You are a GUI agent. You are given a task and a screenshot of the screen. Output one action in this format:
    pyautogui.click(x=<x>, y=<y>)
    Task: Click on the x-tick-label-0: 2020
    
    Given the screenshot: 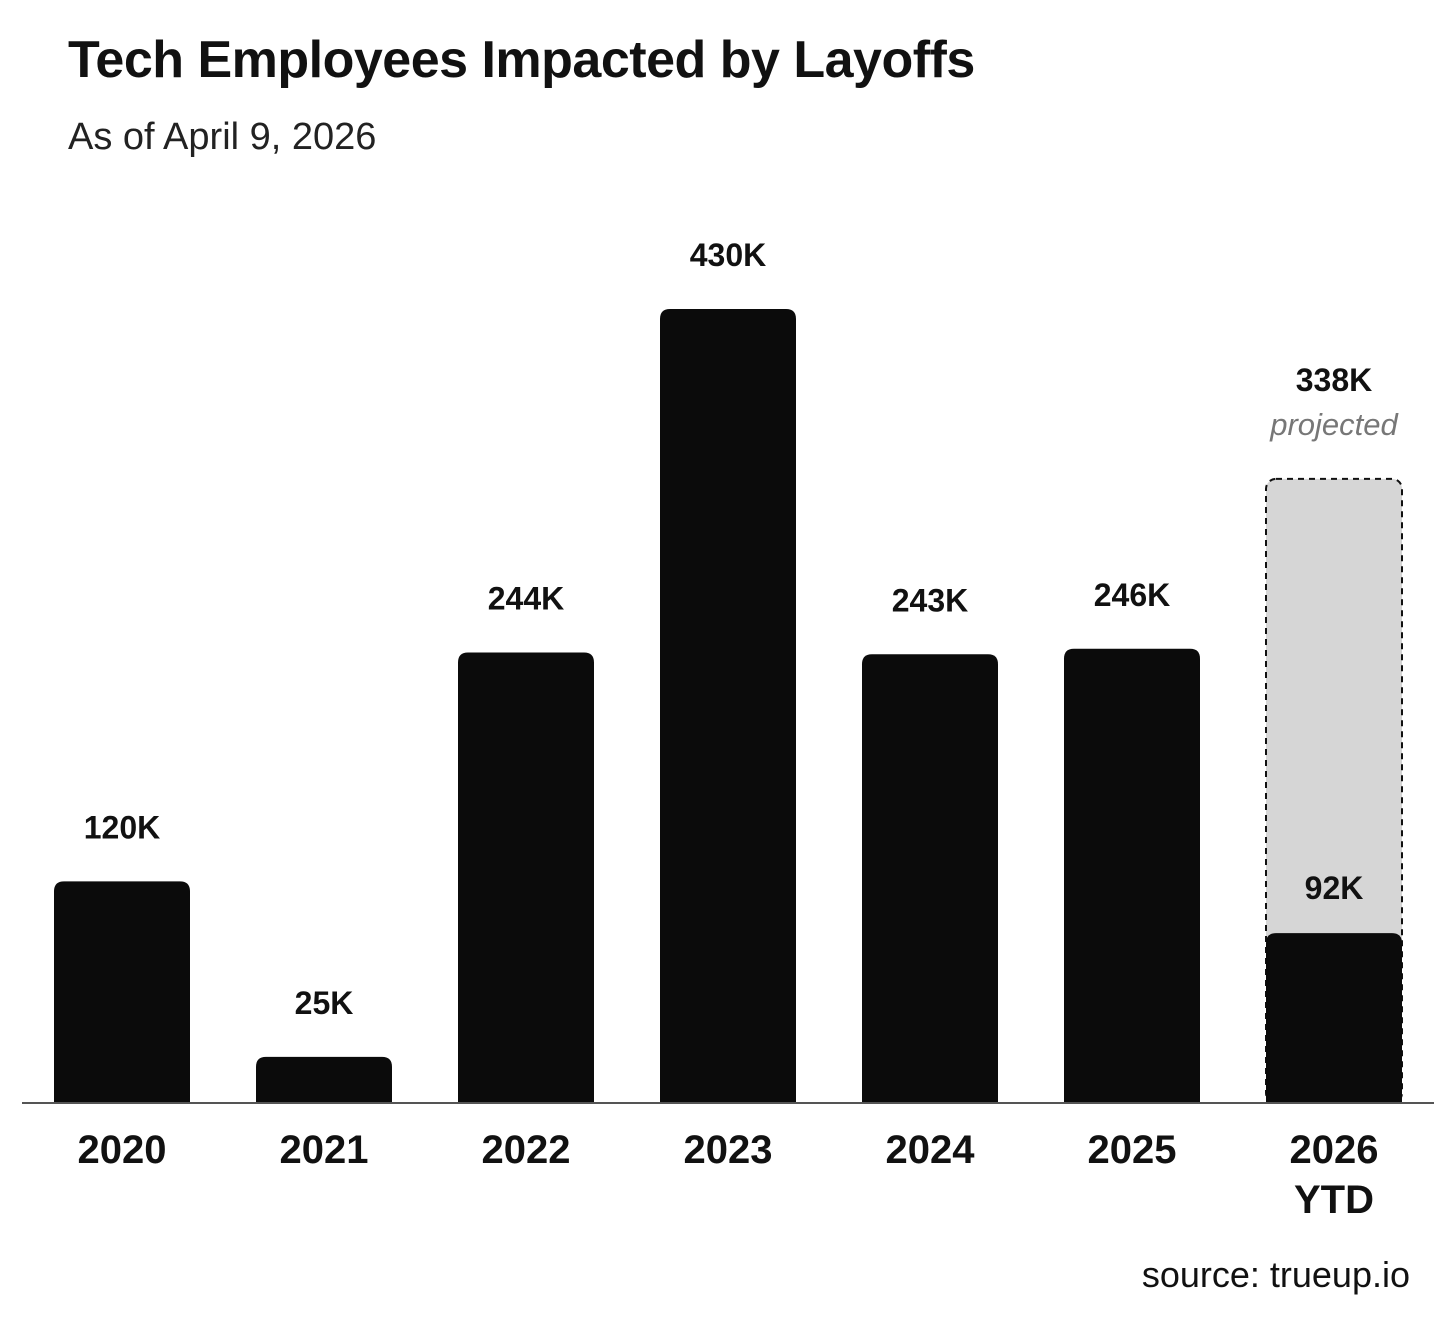 What is the action you would take?
    pyautogui.click(x=122, y=1150)
    